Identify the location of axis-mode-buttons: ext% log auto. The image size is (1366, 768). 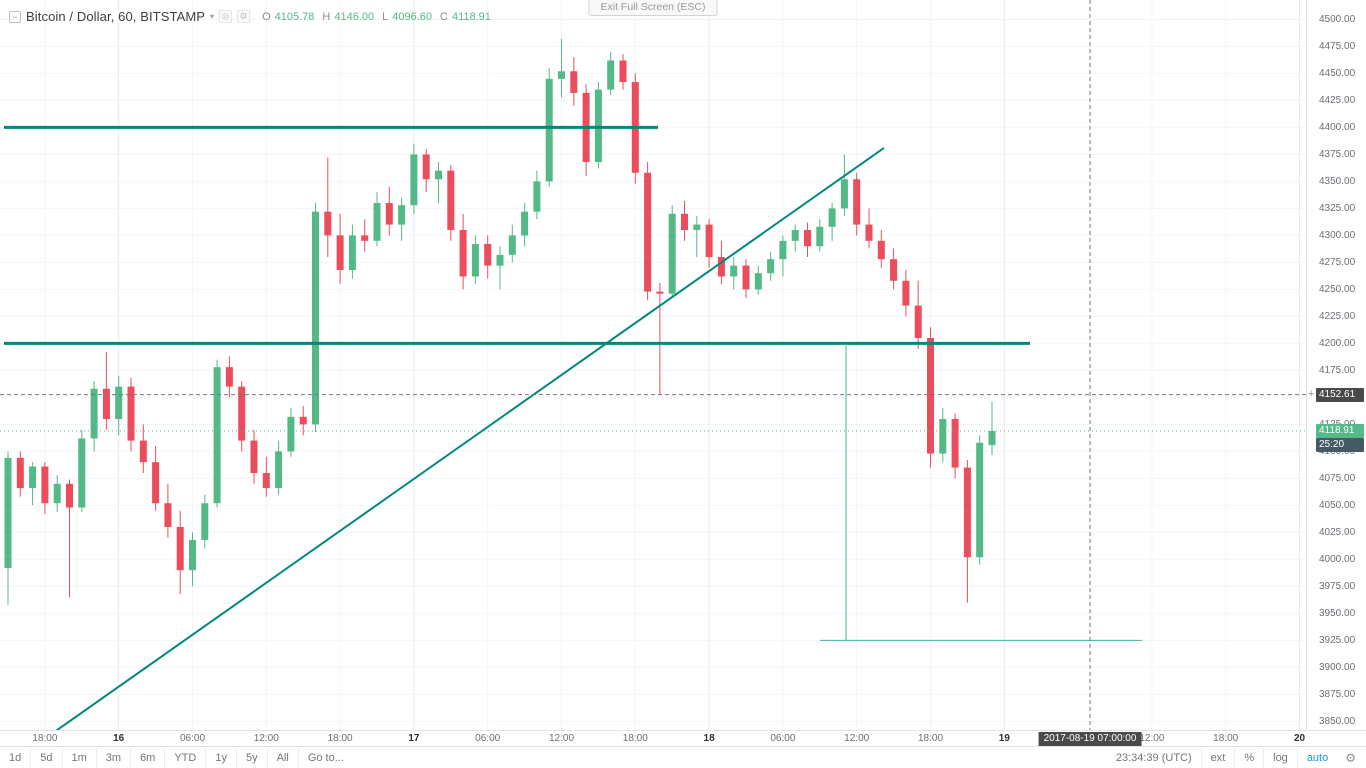
(1269, 757).